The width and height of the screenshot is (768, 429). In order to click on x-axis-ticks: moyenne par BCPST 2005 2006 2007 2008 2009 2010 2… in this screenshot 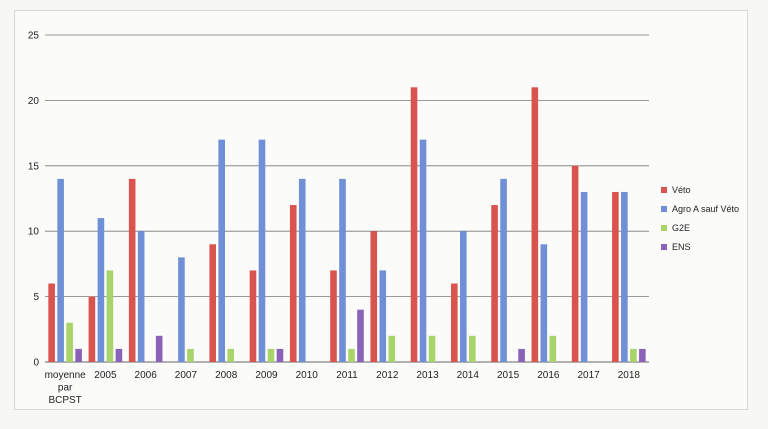, I will do `click(343, 388)`.